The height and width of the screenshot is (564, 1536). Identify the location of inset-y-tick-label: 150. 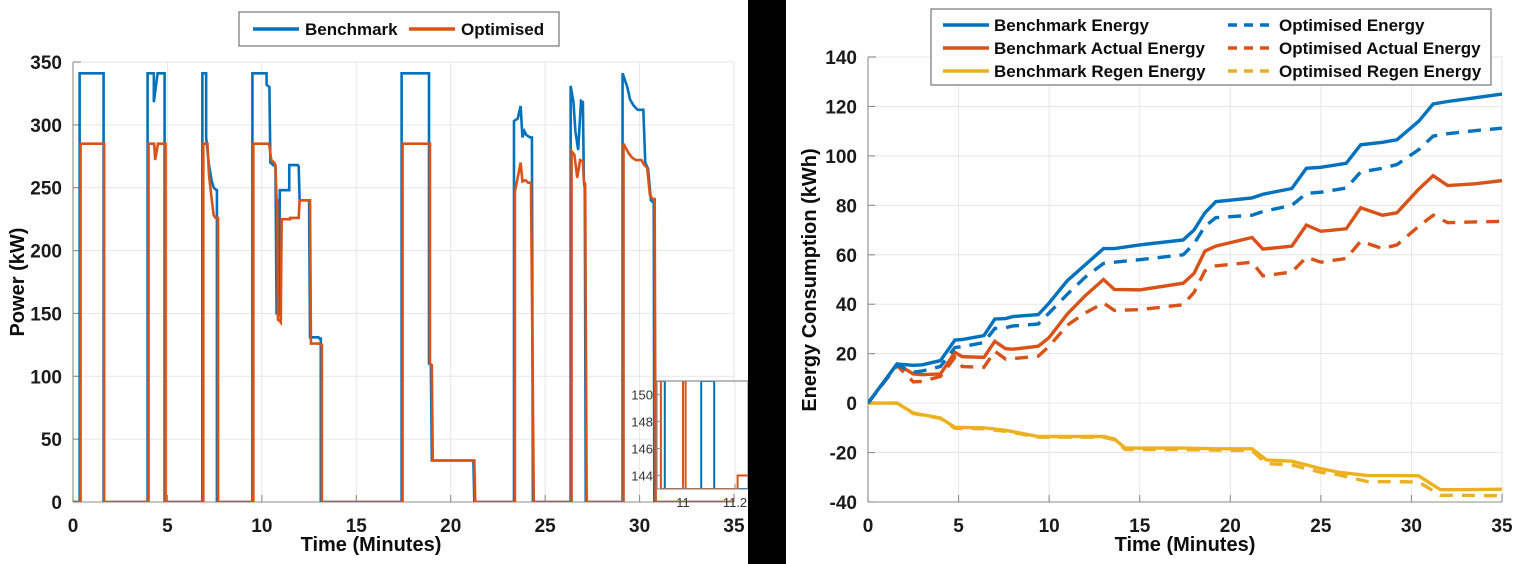
(642, 395).